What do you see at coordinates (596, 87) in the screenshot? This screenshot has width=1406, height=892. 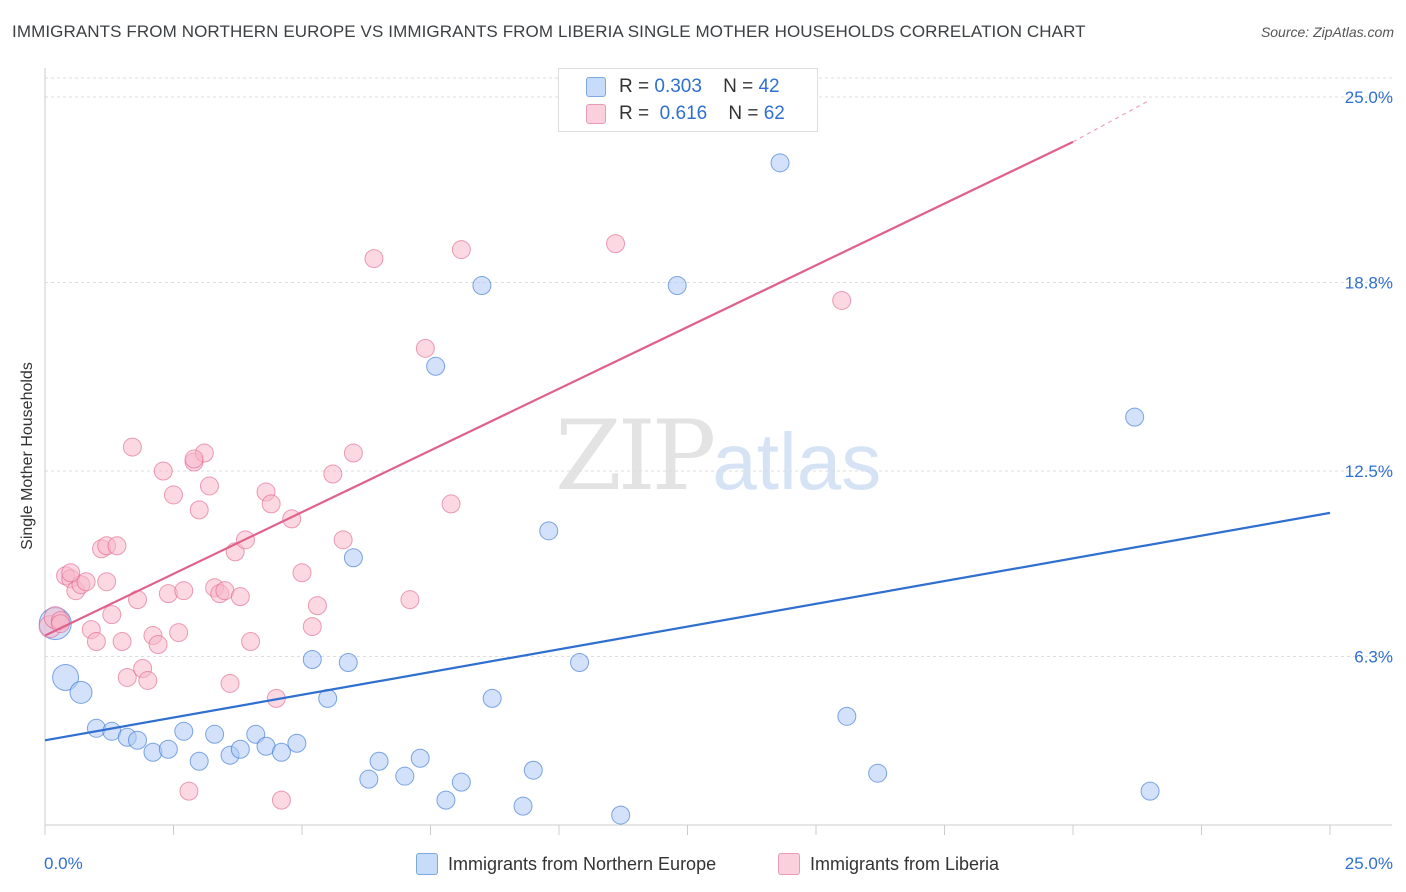 I see `legend-swatch-blue` at bounding box center [596, 87].